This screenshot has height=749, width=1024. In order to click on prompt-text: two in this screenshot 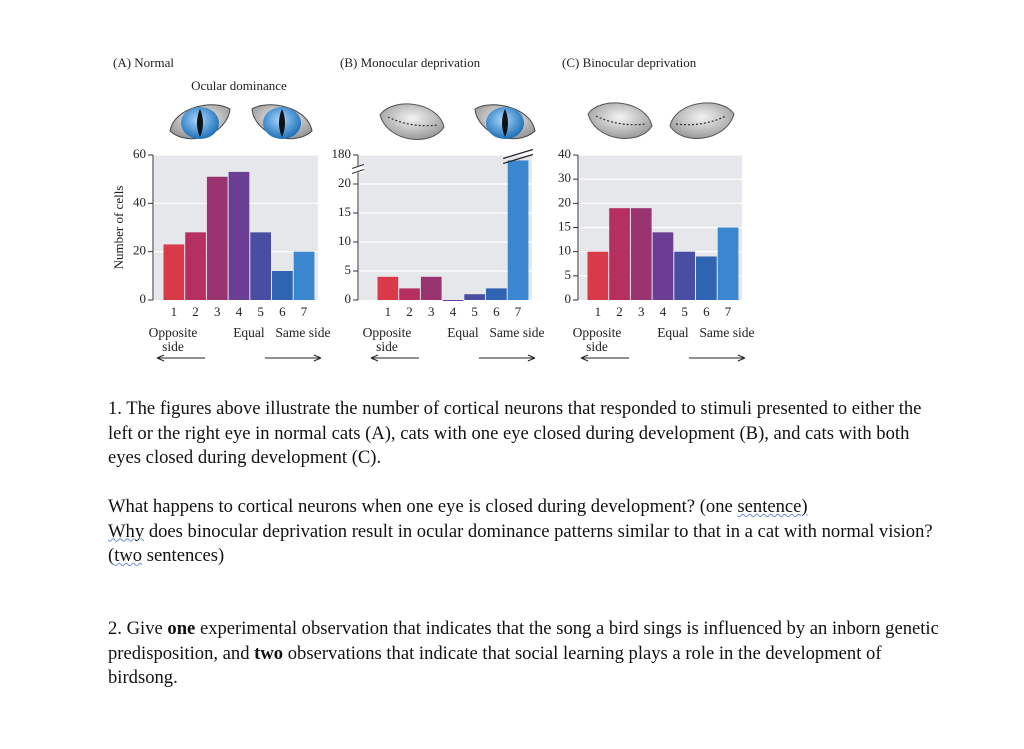, I will do `click(128, 556)`.